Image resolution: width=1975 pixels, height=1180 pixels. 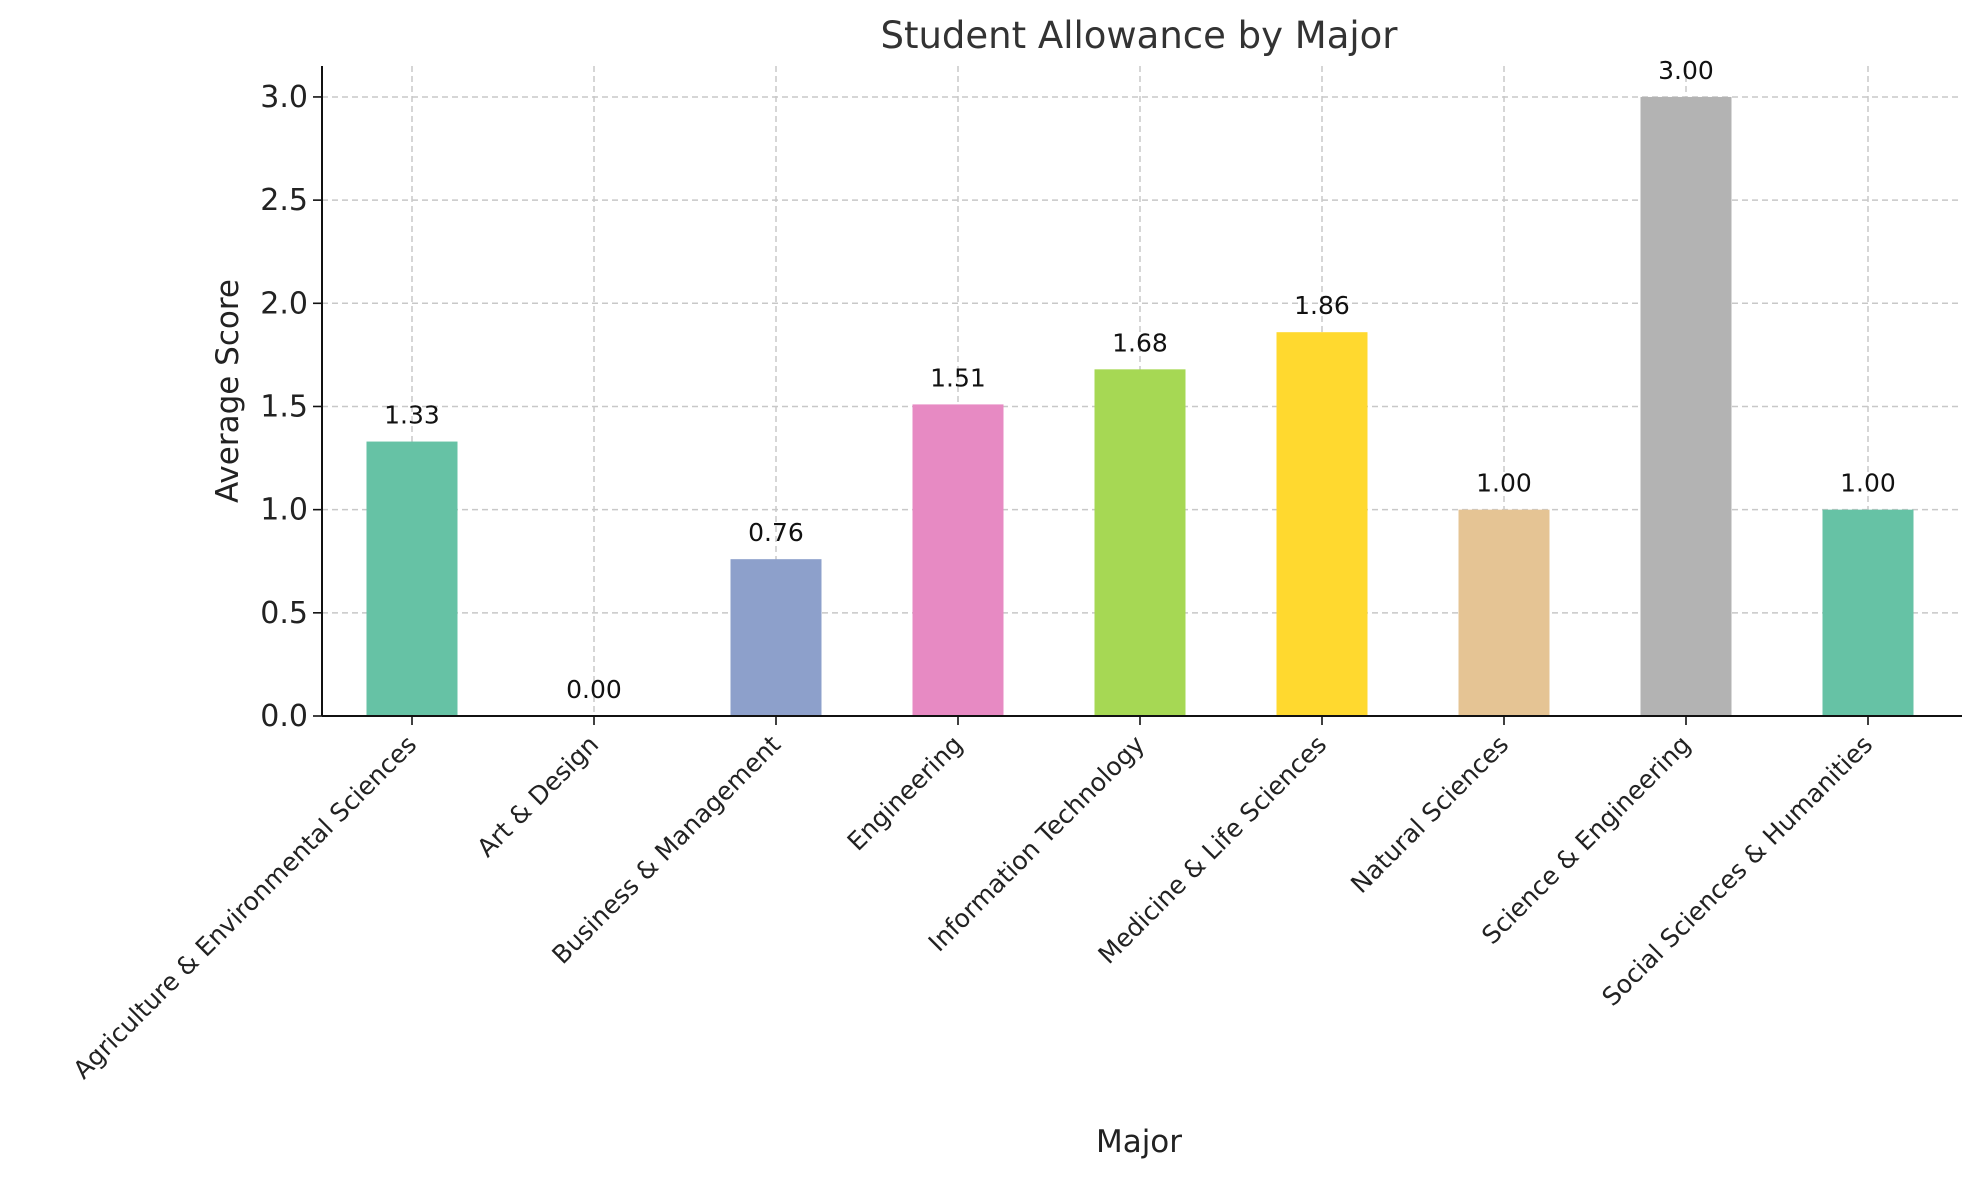 I want to click on y-axis-label: Average Score, so click(x=228, y=391).